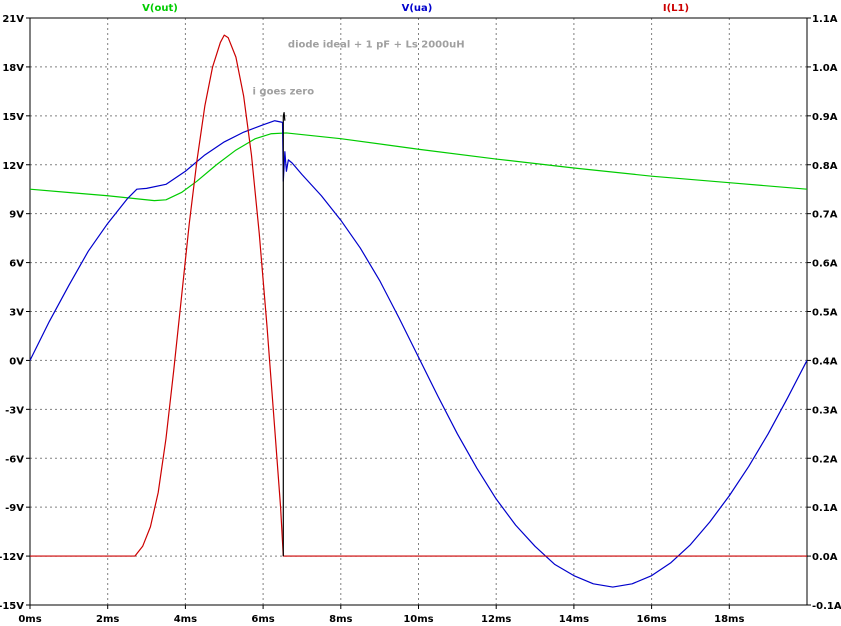 The width and height of the screenshot is (841, 626). Describe the element at coordinates (825, 313) in the screenshot. I see `y-right-tick-label: 0.5A` at that location.